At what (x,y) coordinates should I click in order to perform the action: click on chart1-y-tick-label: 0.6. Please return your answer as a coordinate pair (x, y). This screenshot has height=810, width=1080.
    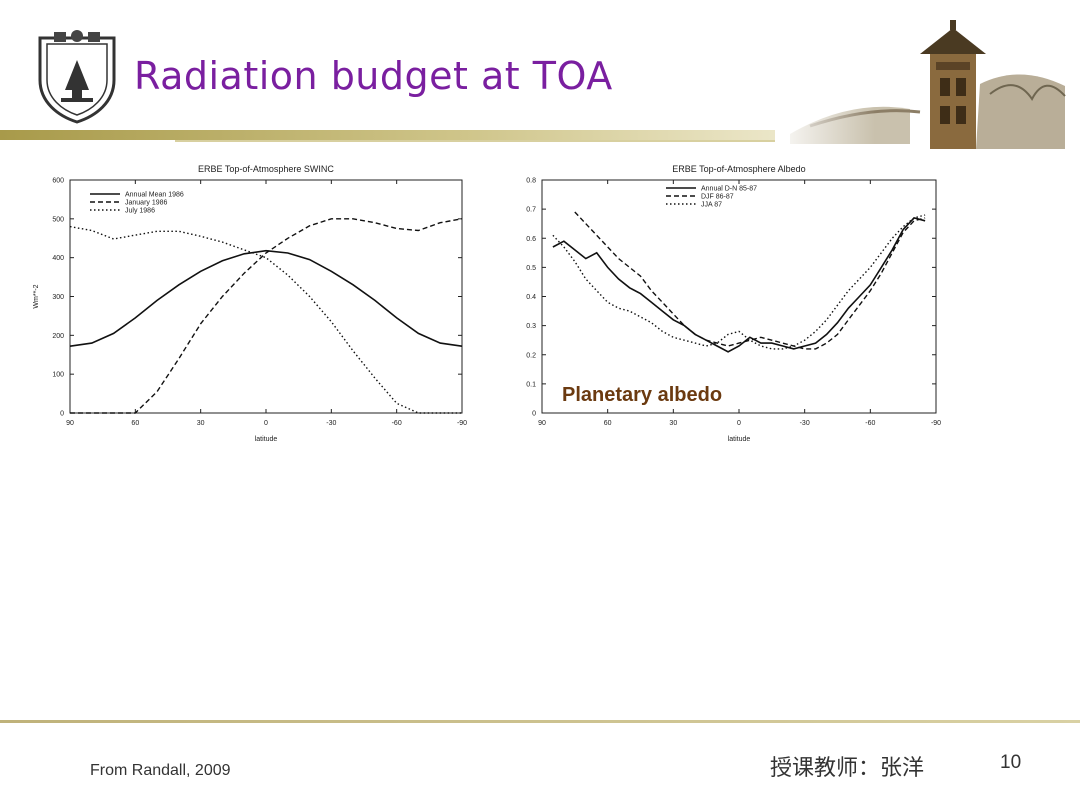
    Looking at the image, I should click on (531, 239).